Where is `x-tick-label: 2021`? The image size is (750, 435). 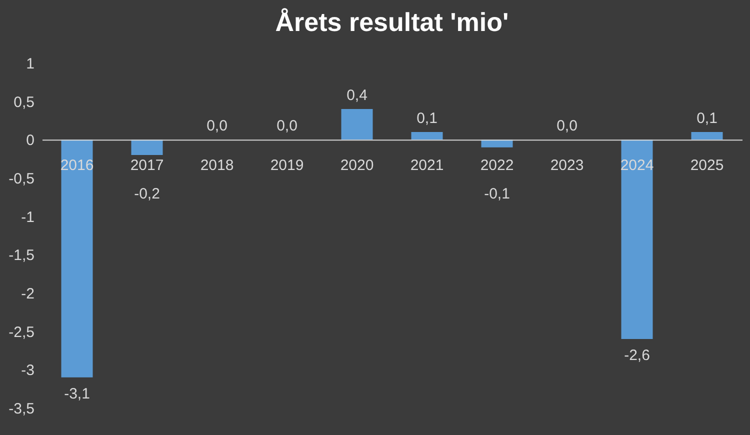
x-tick-label: 2021 is located at coordinates (427, 165).